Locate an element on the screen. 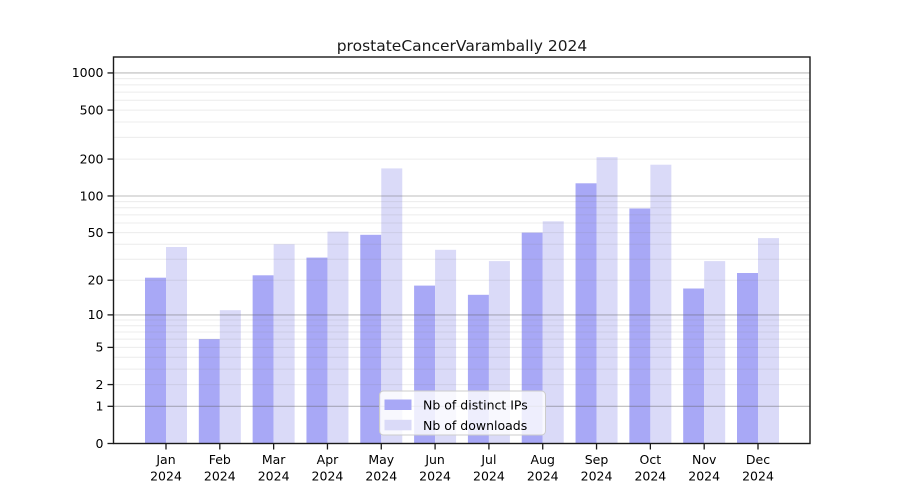 The height and width of the screenshot is (500, 900). bar-downloads-mar is located at coordinates (284, 344).